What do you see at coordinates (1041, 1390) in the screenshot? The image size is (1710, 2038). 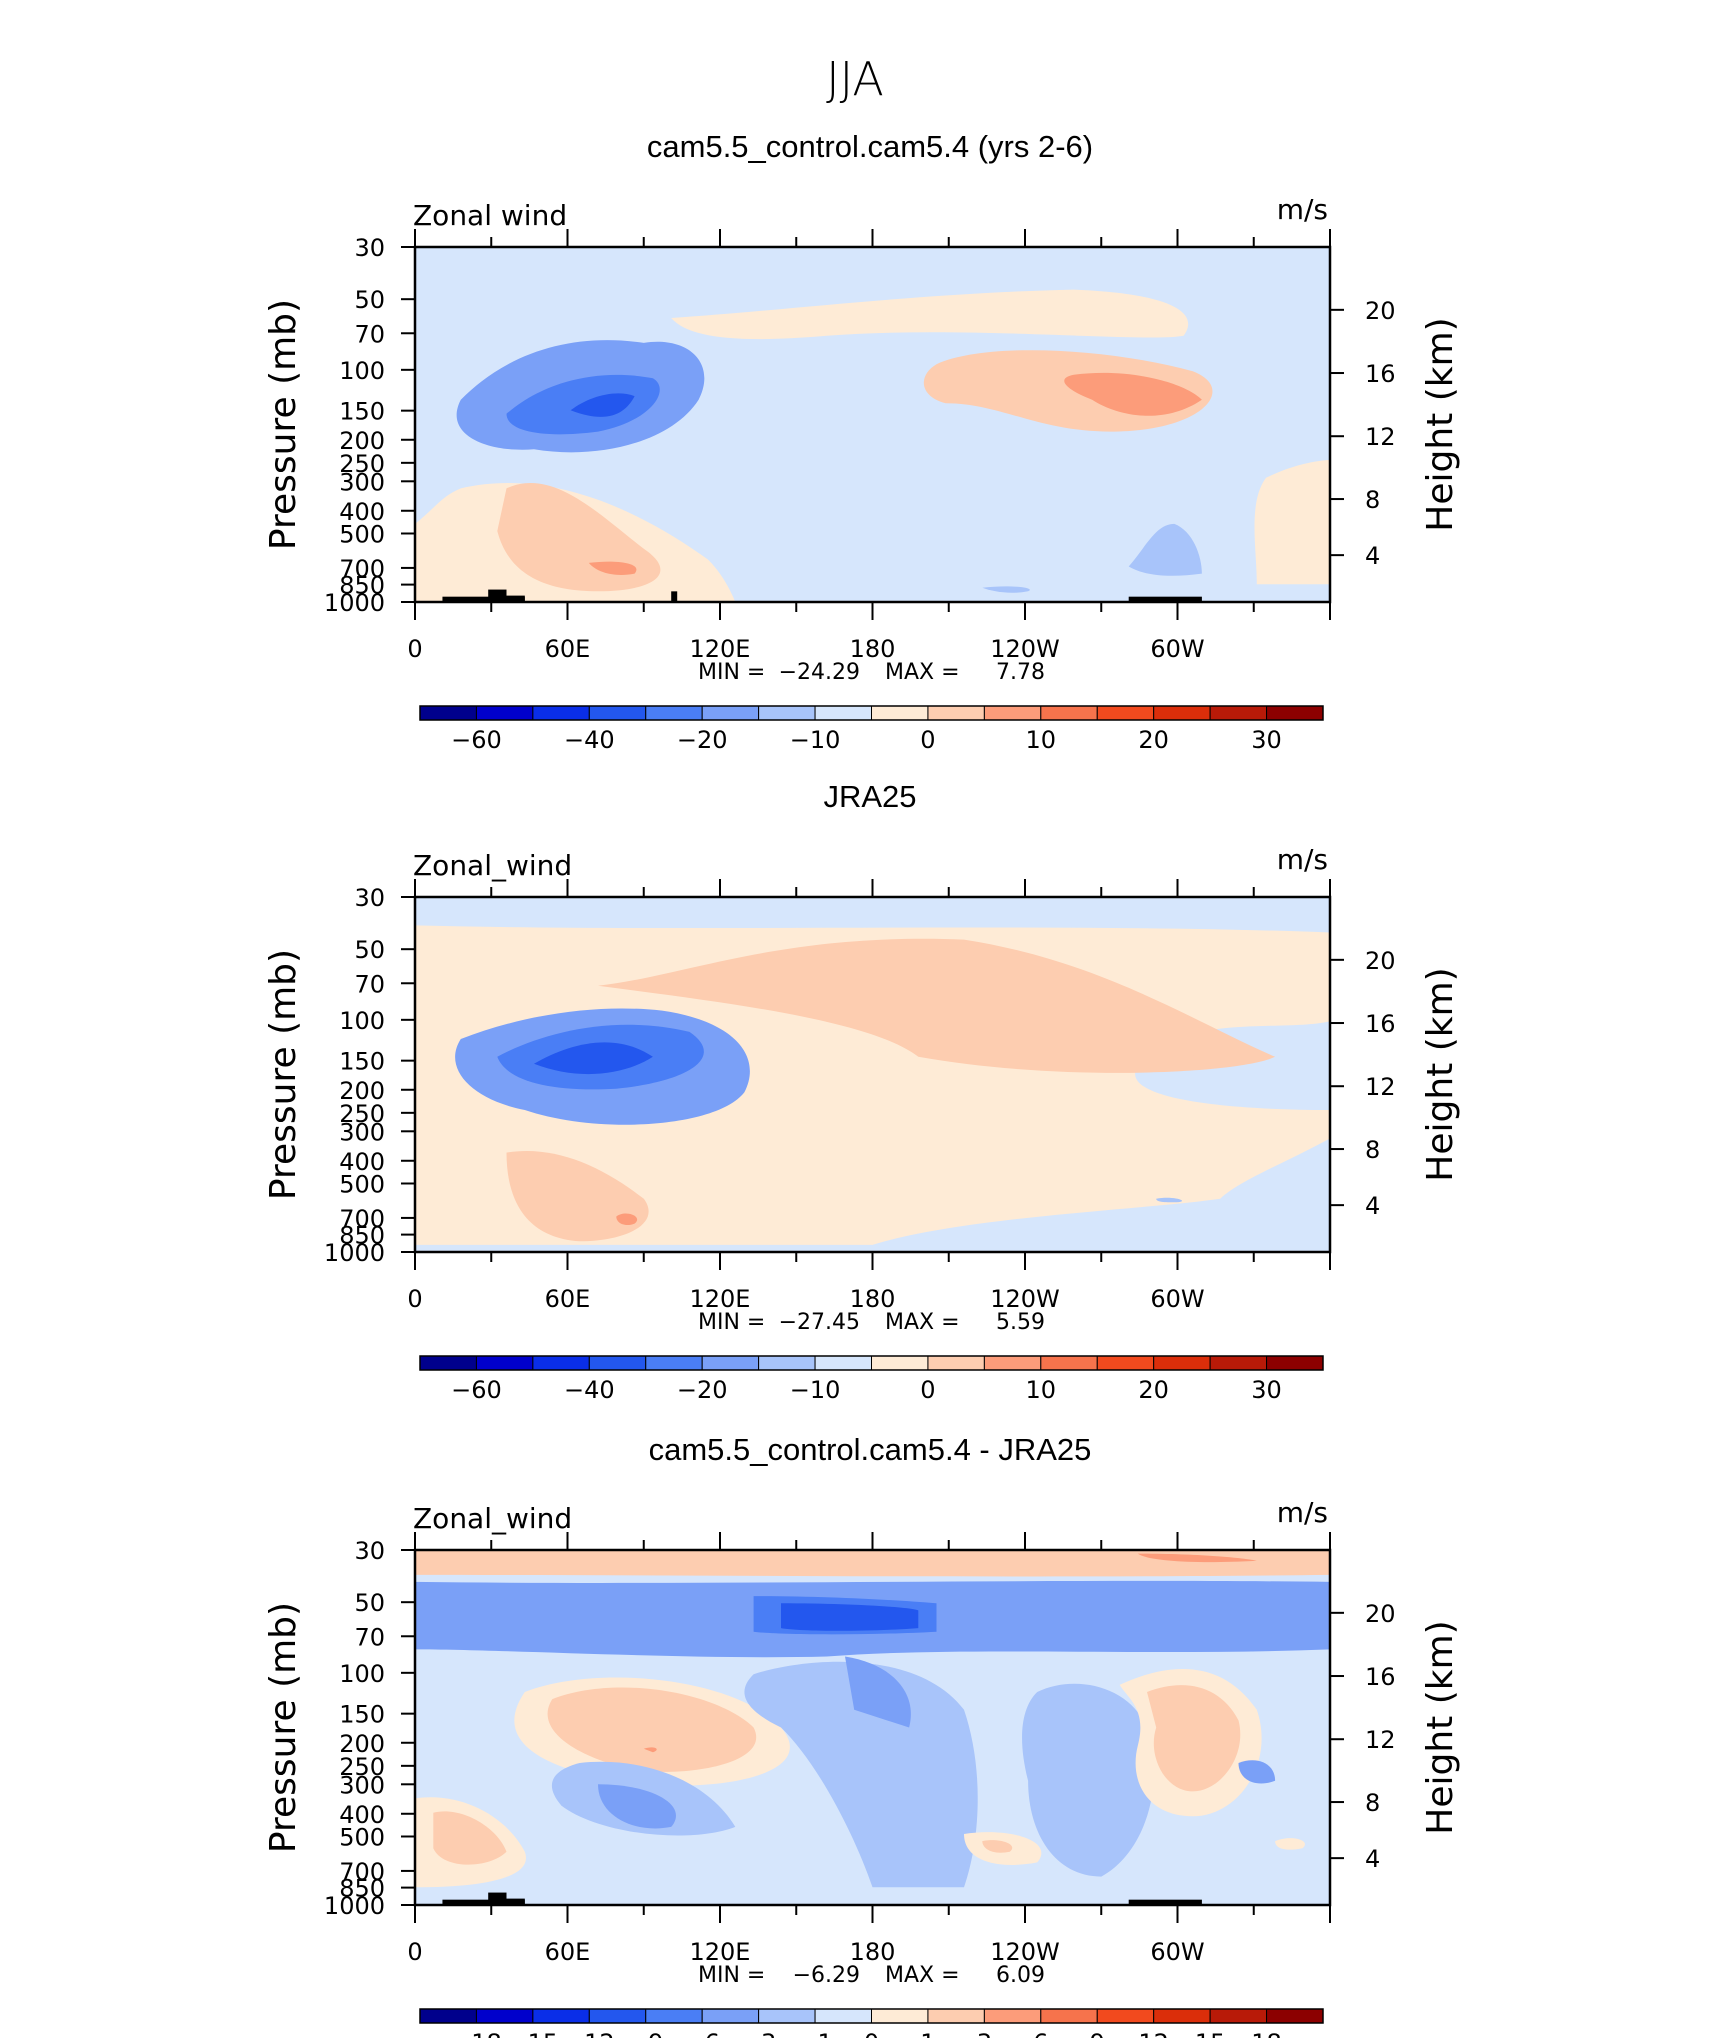 I see `colorbar-label: 10` at bounding box center [1041, 1390].